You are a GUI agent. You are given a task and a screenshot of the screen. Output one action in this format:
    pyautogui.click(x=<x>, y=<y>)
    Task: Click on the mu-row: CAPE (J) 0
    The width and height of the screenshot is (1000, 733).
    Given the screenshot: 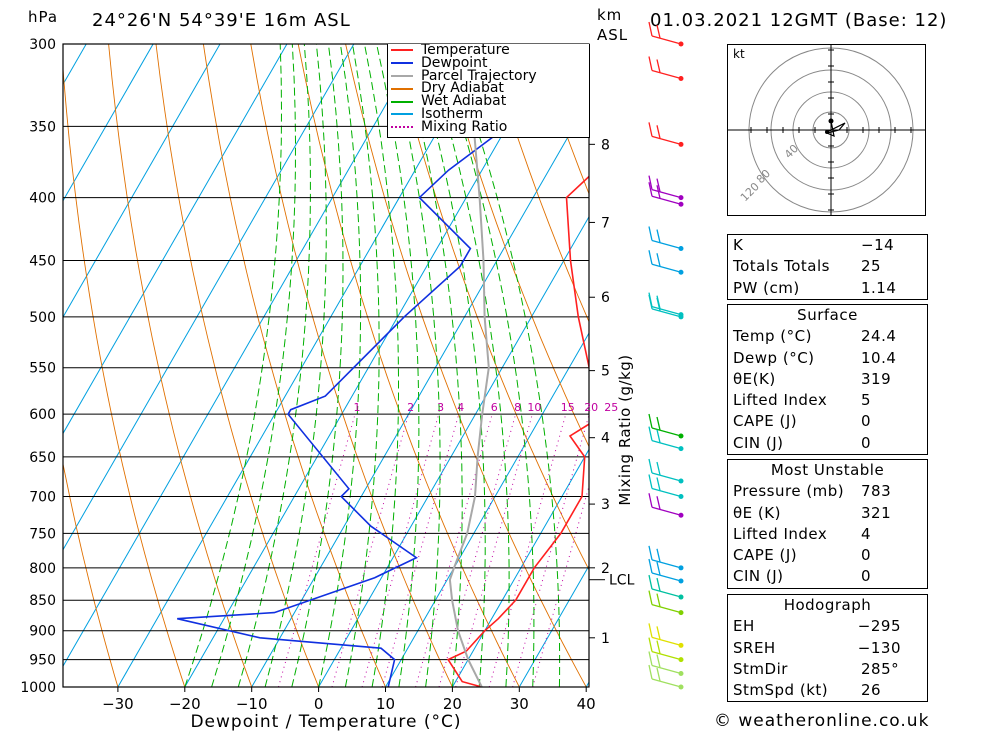 What is the action you would take?
    pyautogui.click(x=802, y=555)
    